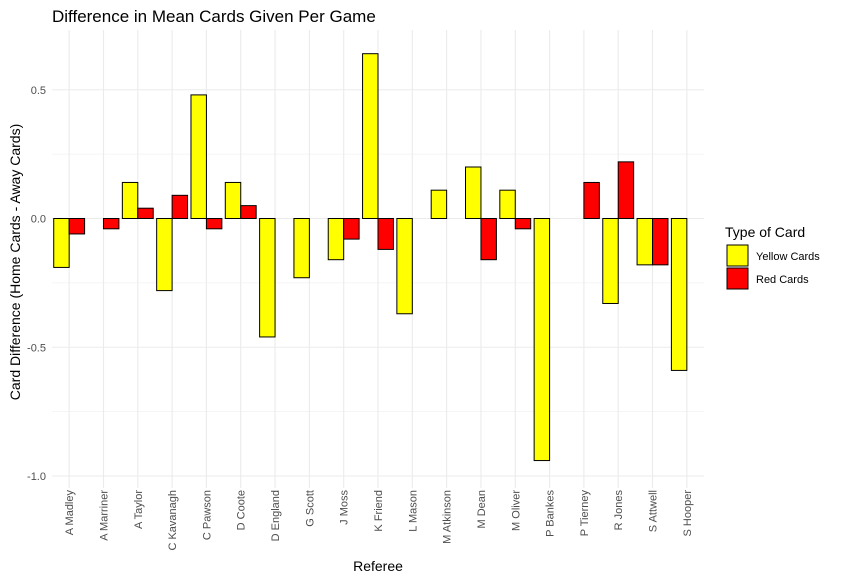  What do you see at coordinates (765, 232) in the screenshot?
I see `legend-title: Type of Card` at bounding box center [765, 232].